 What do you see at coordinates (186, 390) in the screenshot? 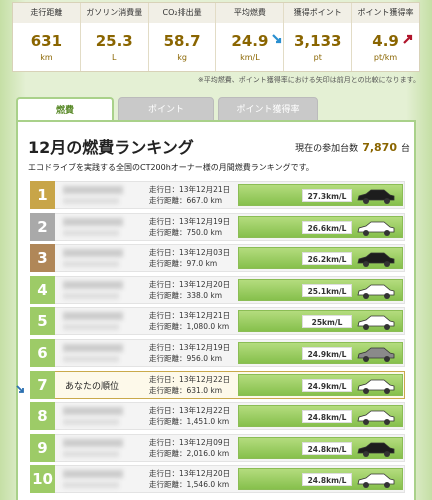
I see `run-distance: 走行距離：631.0 km` at bounding box center [186, 390].